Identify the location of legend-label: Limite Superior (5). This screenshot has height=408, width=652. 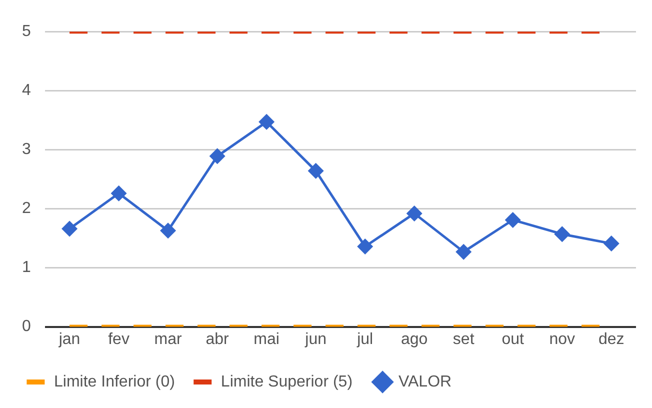
(286, 381).